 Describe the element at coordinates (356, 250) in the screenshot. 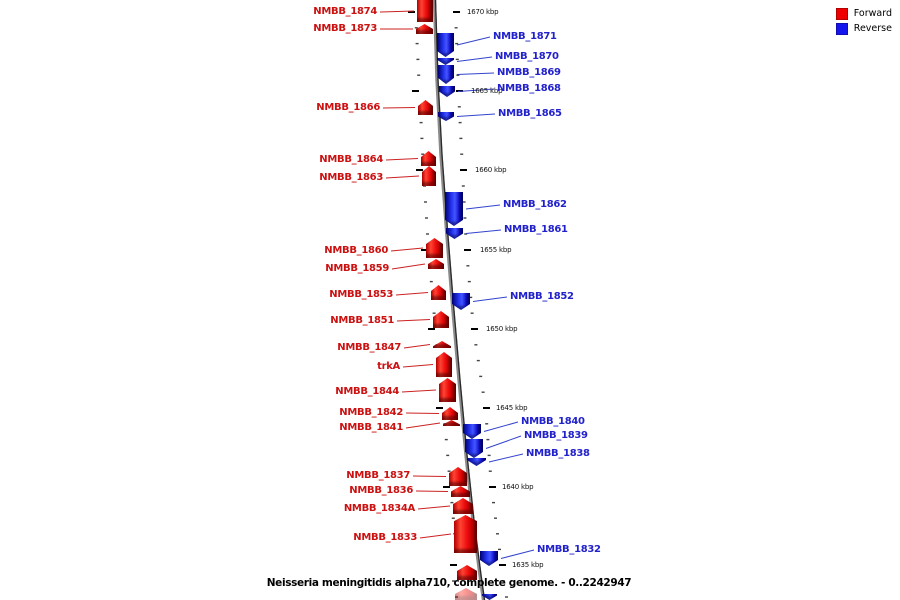

I see `gene-label-NMBB_1860: NMBB_1860` at that location.